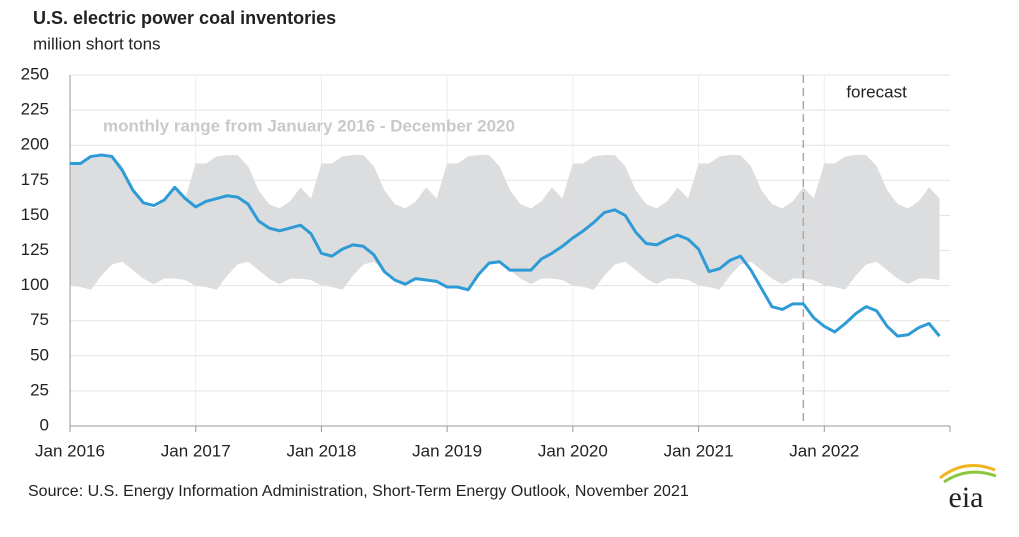 Image resolution: width=1019 pixels, height=537 pixels. What do you see at coordinates (70, 450) in the screenshot?
I see `x-tick-label: Jan 2016` at bounding box center [70, 450].